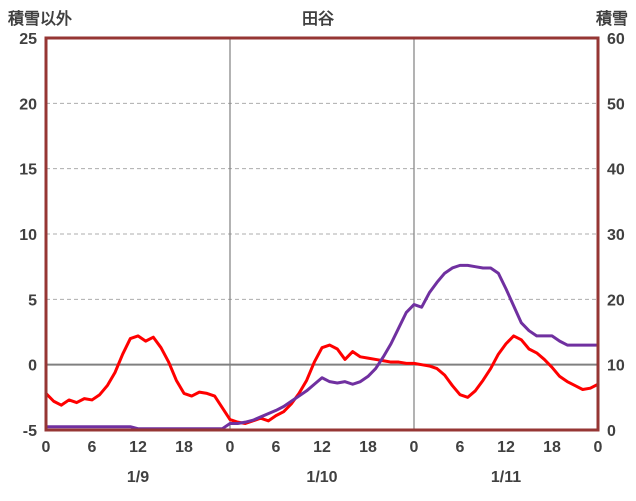 This screenshot has height=501, width=636. Describe the element at coordinates (611, 19) in the screenshot. I see `right-axis-title: 積雪` at that location.